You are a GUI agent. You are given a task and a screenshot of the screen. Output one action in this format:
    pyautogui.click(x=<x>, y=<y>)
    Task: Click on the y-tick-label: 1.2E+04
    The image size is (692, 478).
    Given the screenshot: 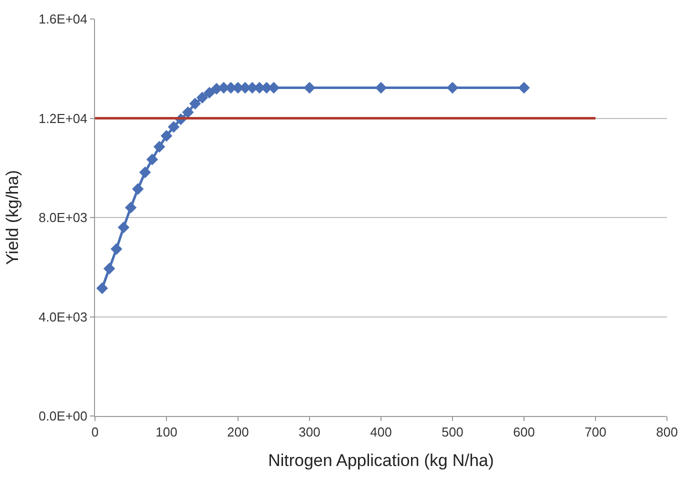 What is the action you would take?
    pyautogui.click(x=63, y=118)
    